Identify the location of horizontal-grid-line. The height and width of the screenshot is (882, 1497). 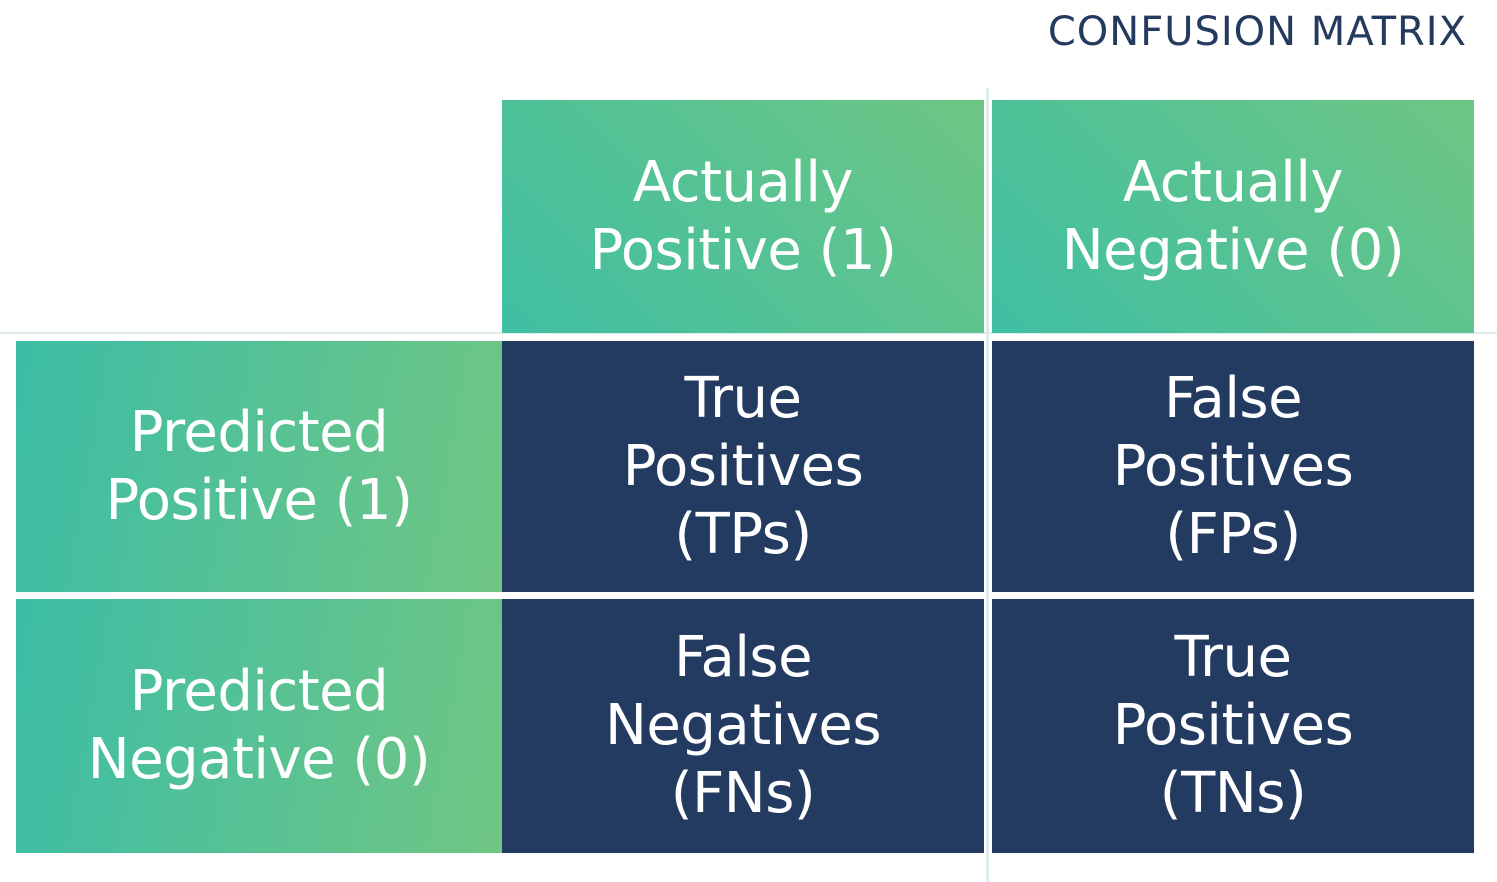
(748, 333).